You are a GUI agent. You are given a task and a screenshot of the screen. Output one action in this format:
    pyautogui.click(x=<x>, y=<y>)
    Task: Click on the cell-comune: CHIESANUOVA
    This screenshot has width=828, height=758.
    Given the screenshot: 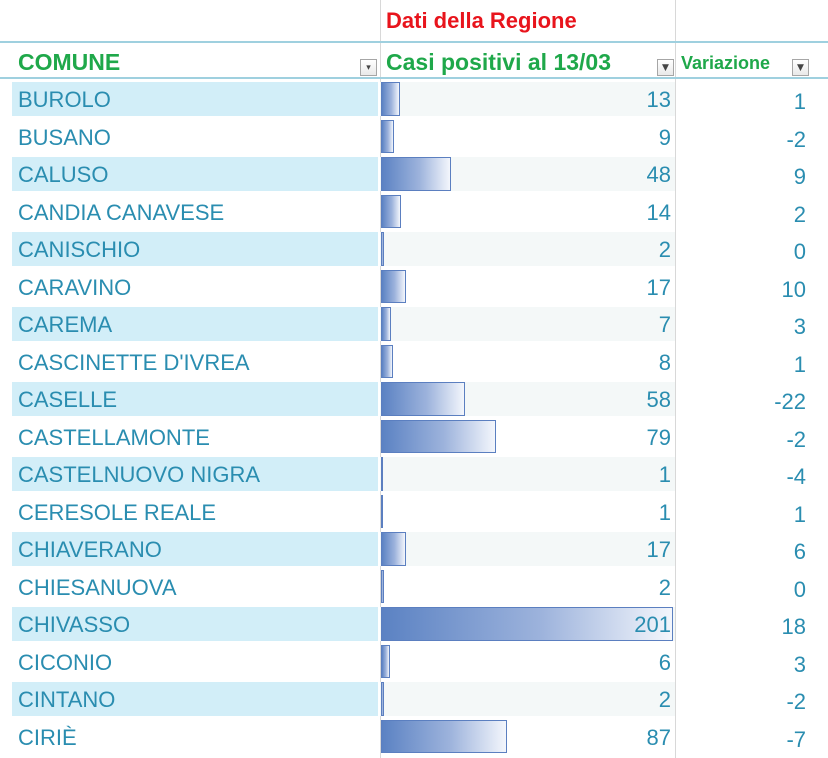 What is the action you would take?
    pyautogui.click(x=195, y=587)
    